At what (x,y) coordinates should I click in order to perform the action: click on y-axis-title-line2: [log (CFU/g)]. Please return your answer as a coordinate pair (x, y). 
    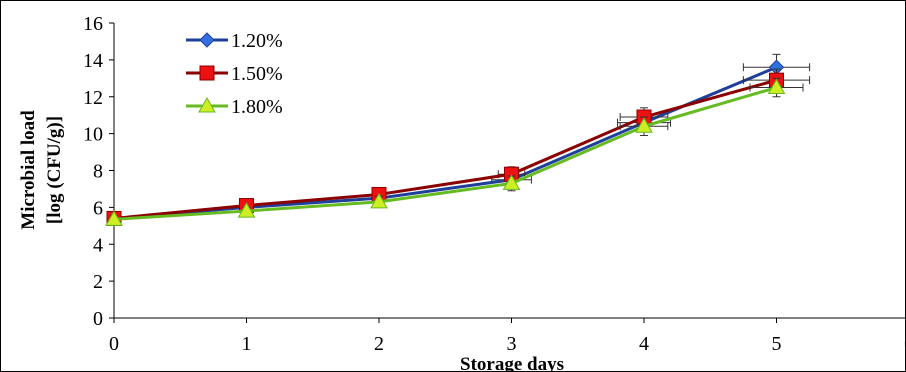
    Looking at the image, I should click on (54, 170).